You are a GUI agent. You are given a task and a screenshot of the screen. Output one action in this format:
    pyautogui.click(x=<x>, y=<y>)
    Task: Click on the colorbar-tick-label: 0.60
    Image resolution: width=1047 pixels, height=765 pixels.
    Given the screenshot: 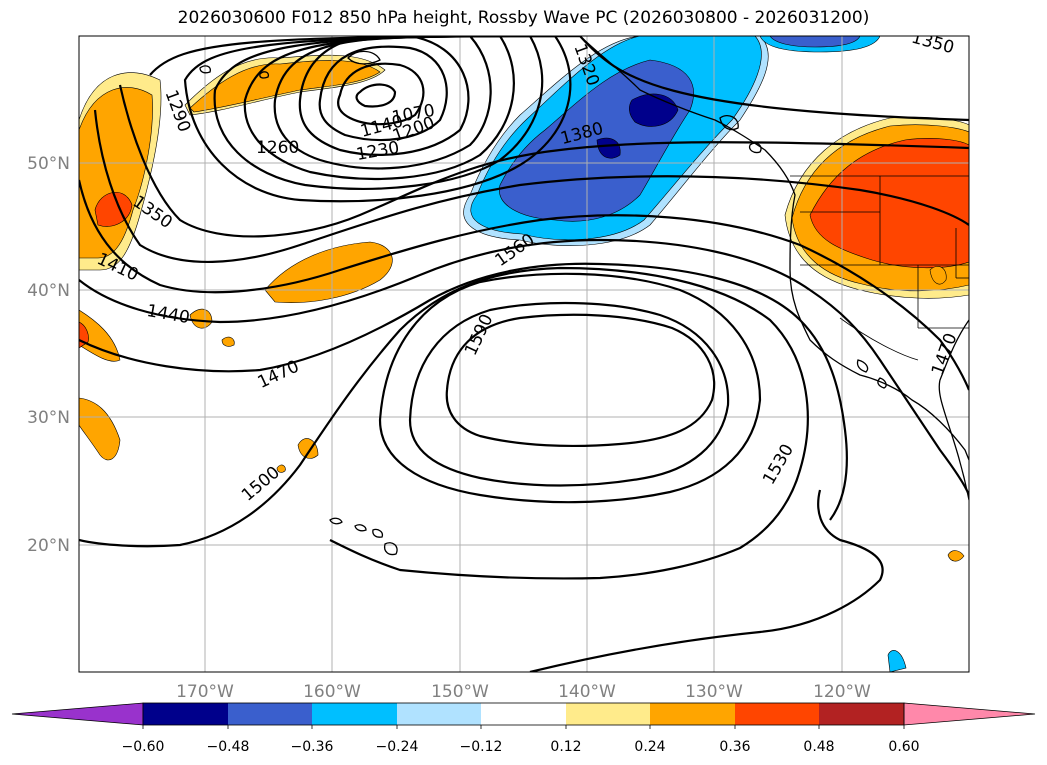 What is the action you would take?
    pyautogui.click(x=903, y=747)
    